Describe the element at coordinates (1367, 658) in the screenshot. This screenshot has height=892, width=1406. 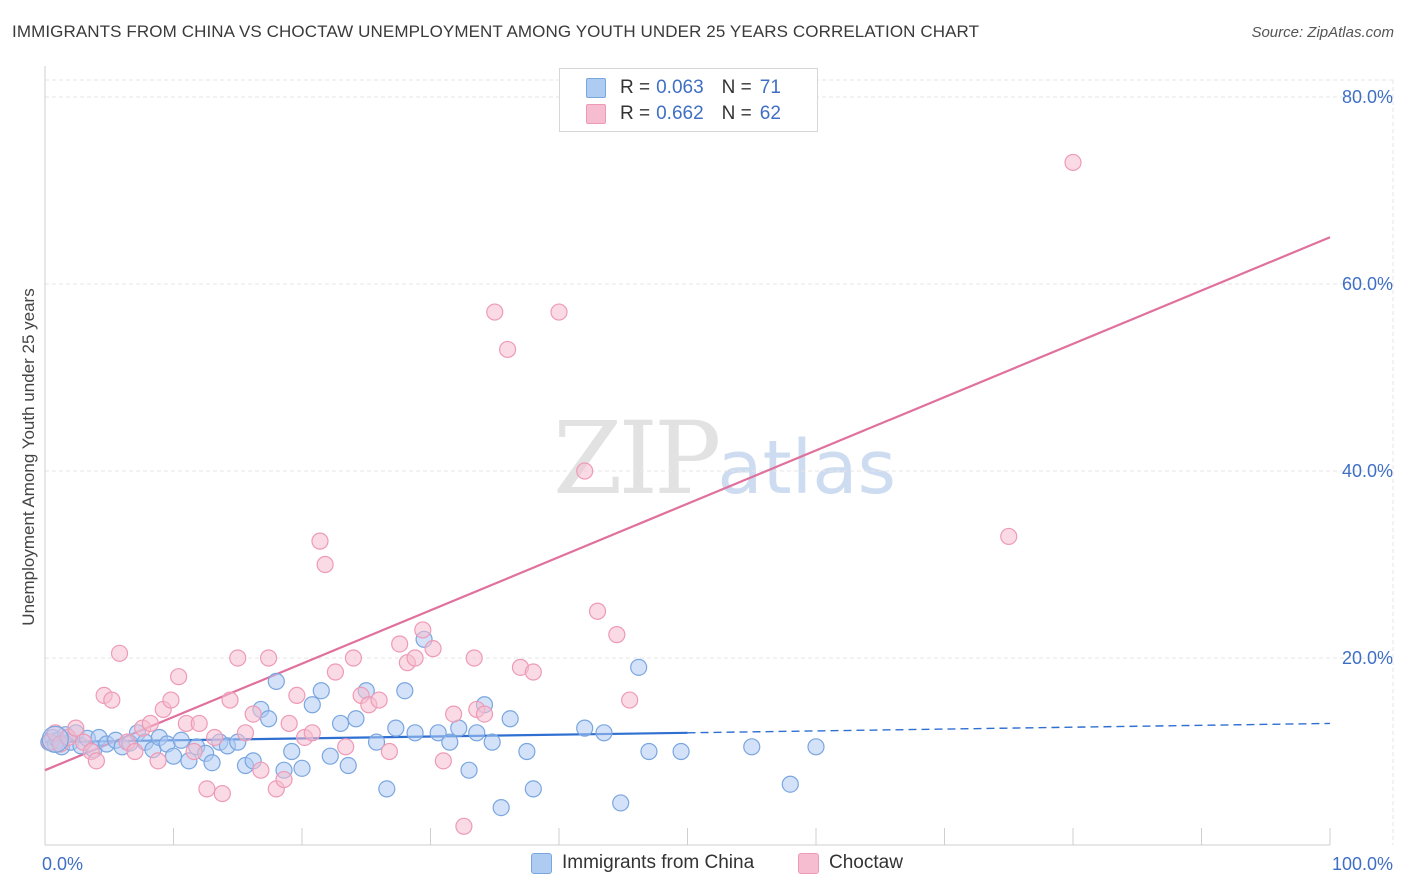
I see `y-tick-label: 20.0%` at that location.